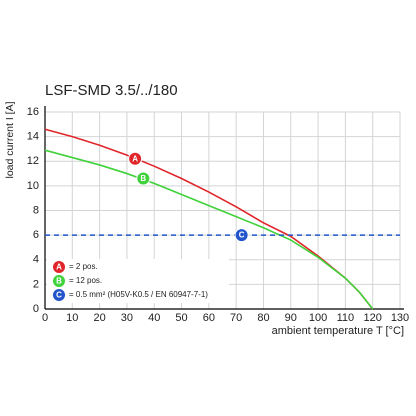  I want to click on x-tick-label: 30, so click(127, 318).